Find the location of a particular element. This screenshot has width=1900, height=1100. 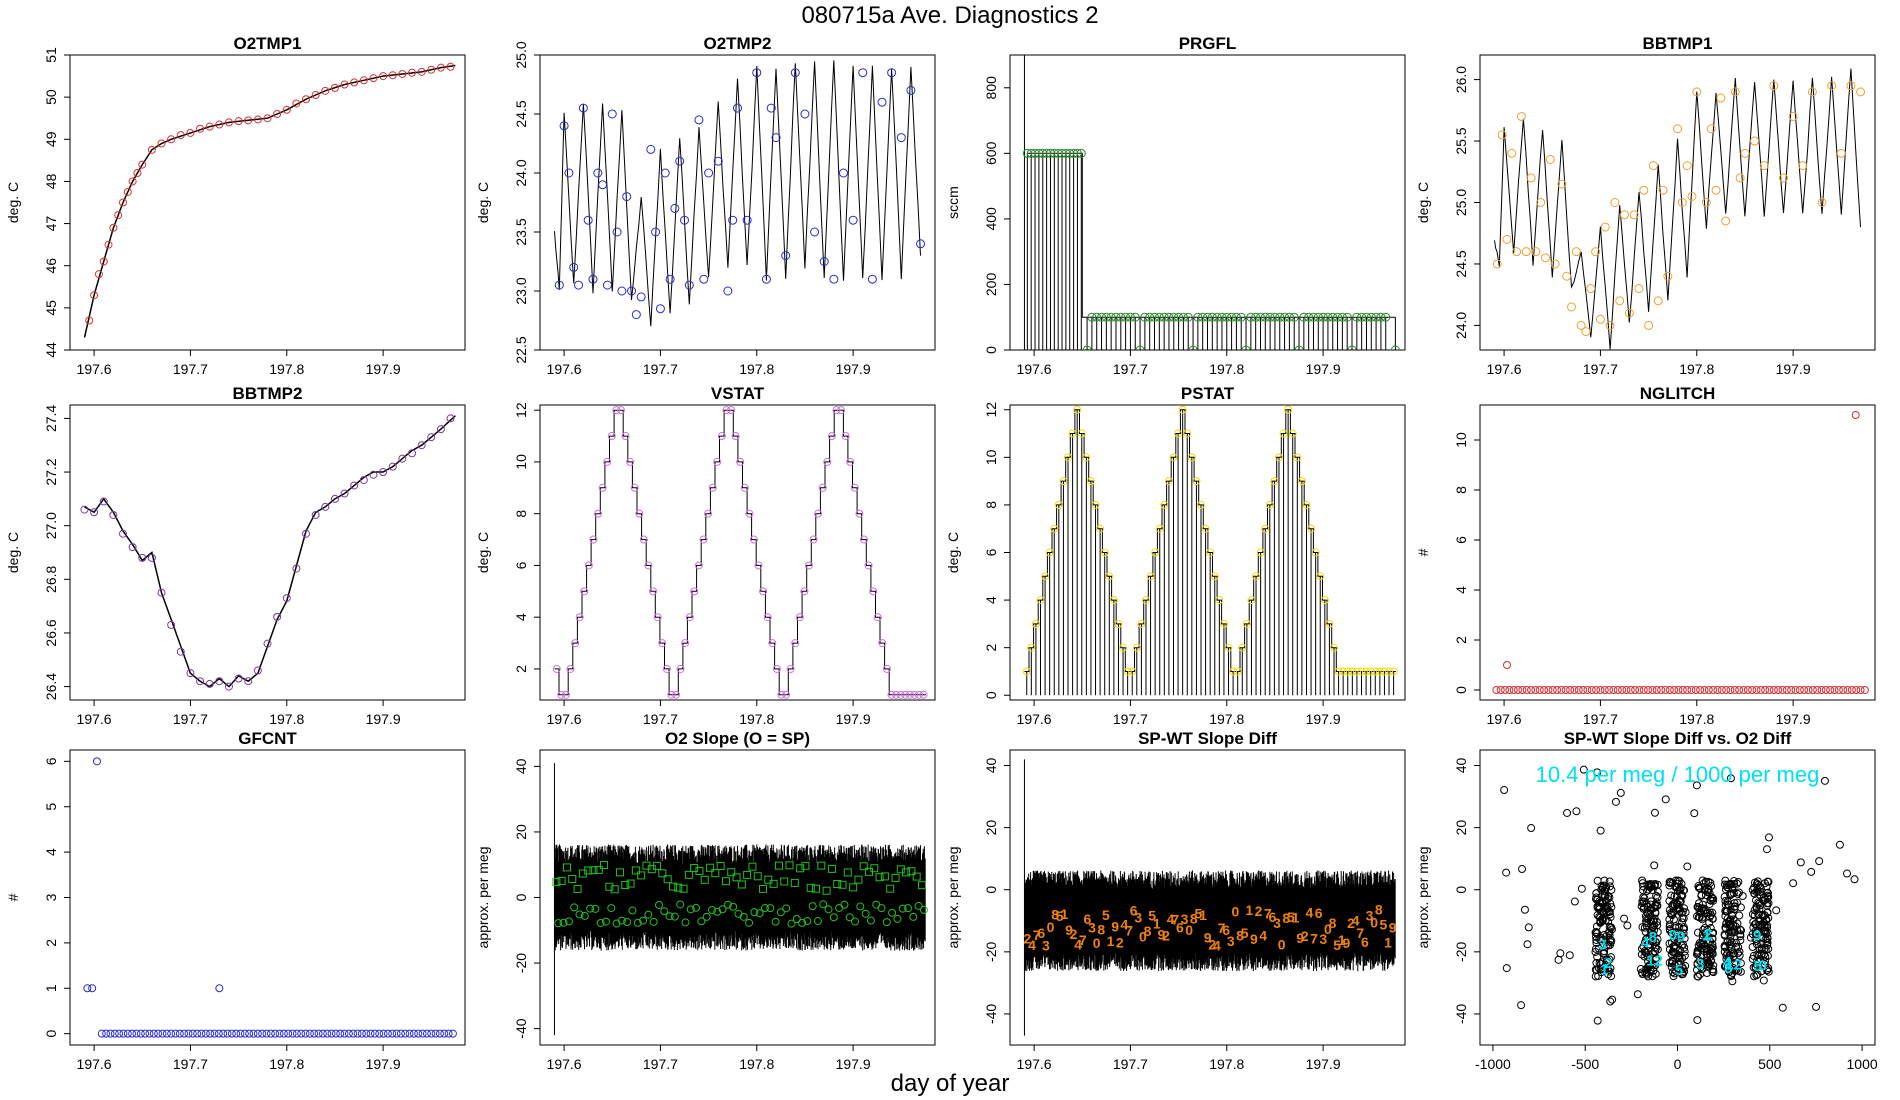

digit-marker: 6 is located at coordinates (1365, 942).